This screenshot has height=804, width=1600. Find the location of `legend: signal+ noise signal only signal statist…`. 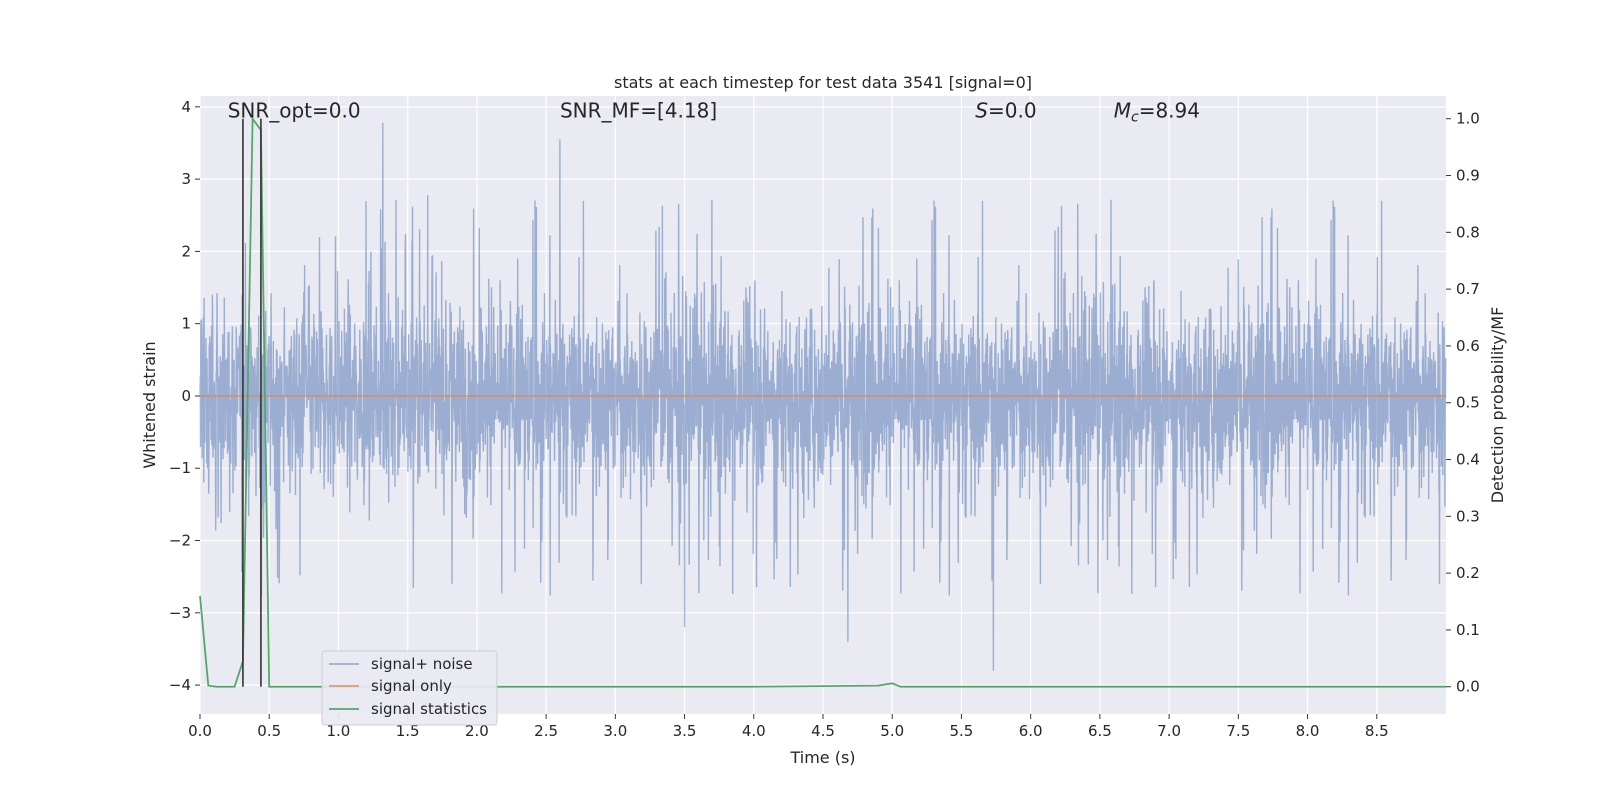

legend: signal+ noise signal only signal statist… is located at coordinates (409, 688).